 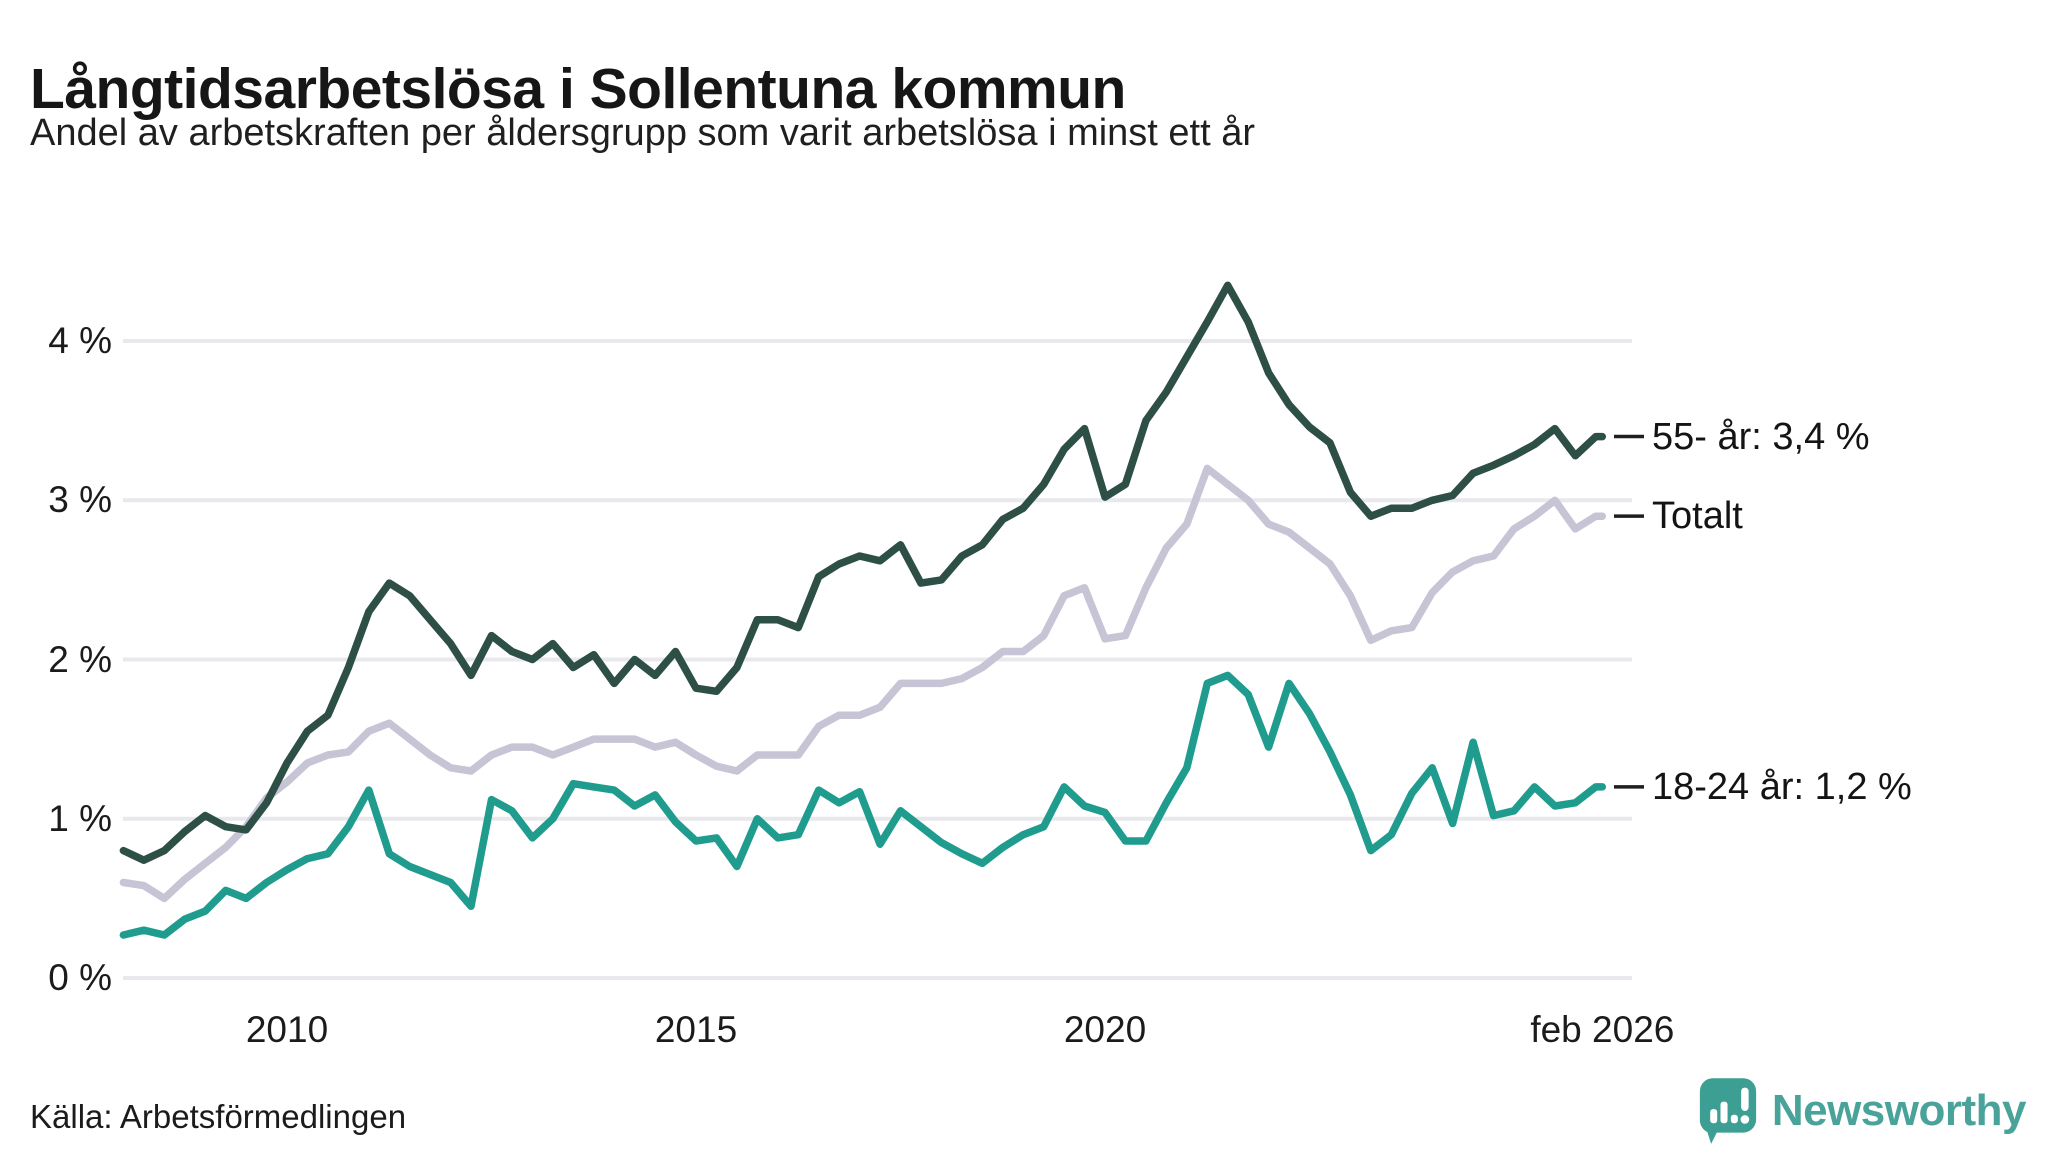 What do you see at coordinates (80, 818) in the screenshot?
I see `y-tick-label: 1 %` at bounding box center [80, 818].